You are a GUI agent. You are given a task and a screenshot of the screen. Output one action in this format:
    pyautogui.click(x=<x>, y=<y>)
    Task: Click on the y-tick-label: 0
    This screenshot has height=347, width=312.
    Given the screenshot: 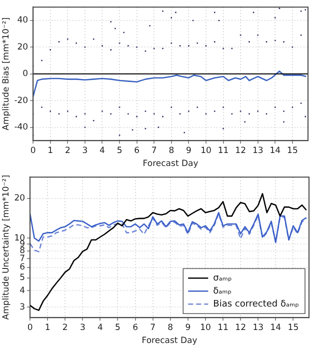 What is the action you would take?
    pyautogui.click(x=25, y=74)
    